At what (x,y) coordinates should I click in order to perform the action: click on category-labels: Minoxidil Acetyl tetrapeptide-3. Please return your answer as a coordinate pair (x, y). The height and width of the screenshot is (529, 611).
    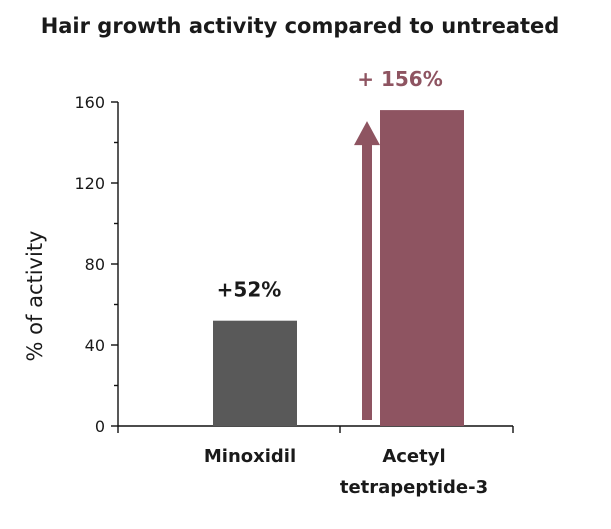
    Looking at the image, I should click on (346, 472).